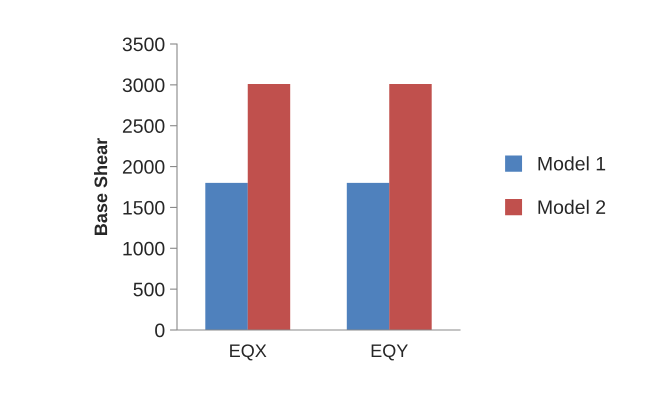 Image resolution: width=650 pixels, height=402 pixels. Describe the element at coordinates (143, 207) in the screenshot. I see `y-tick-label: 1500` at that location.